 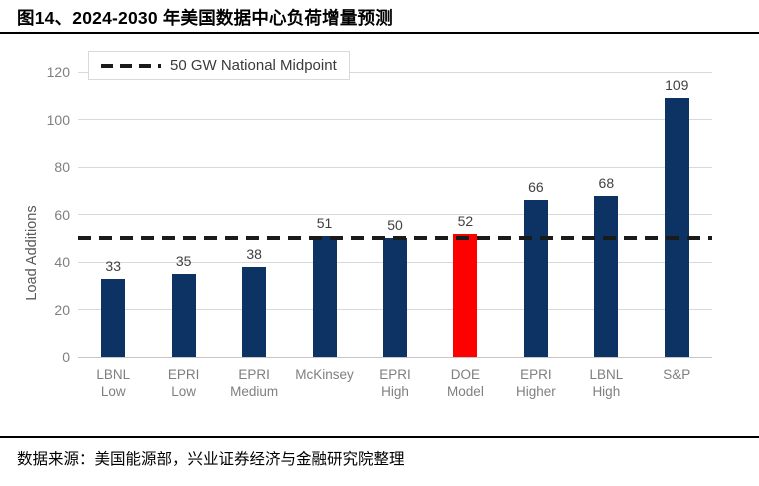 I want to click on bar-epri-high, so click(x=395, y=297).